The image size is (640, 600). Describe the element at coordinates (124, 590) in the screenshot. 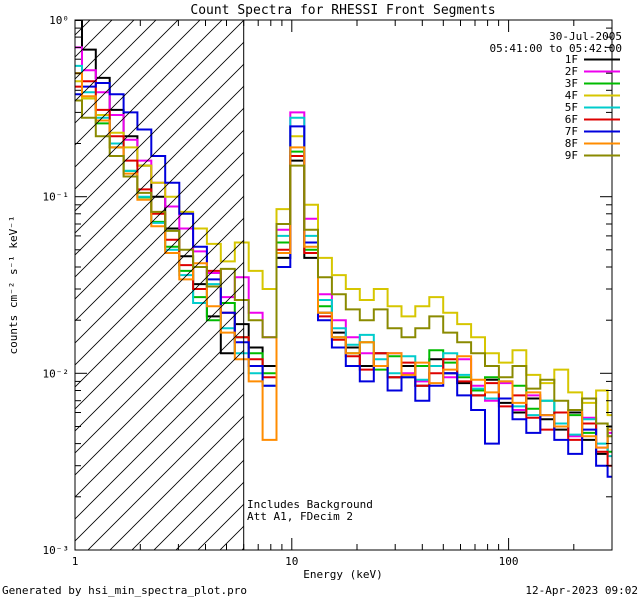

I see `footer-generator-credit: Generated by hsi_min_spectra_plot.pro` at that location.